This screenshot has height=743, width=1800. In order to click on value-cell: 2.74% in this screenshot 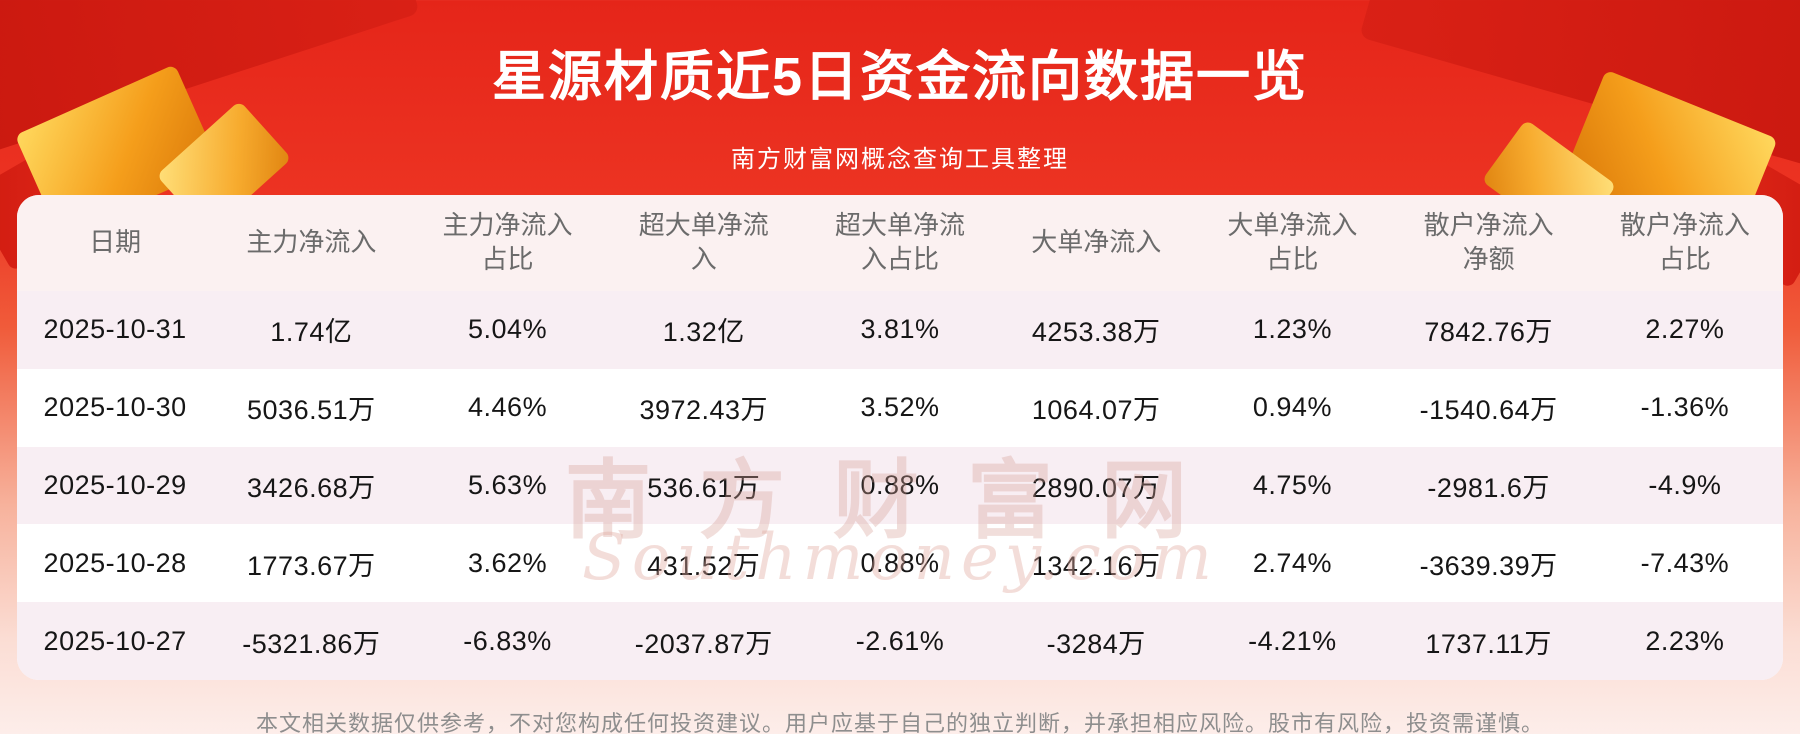, I will do `click(1292, 562)`.